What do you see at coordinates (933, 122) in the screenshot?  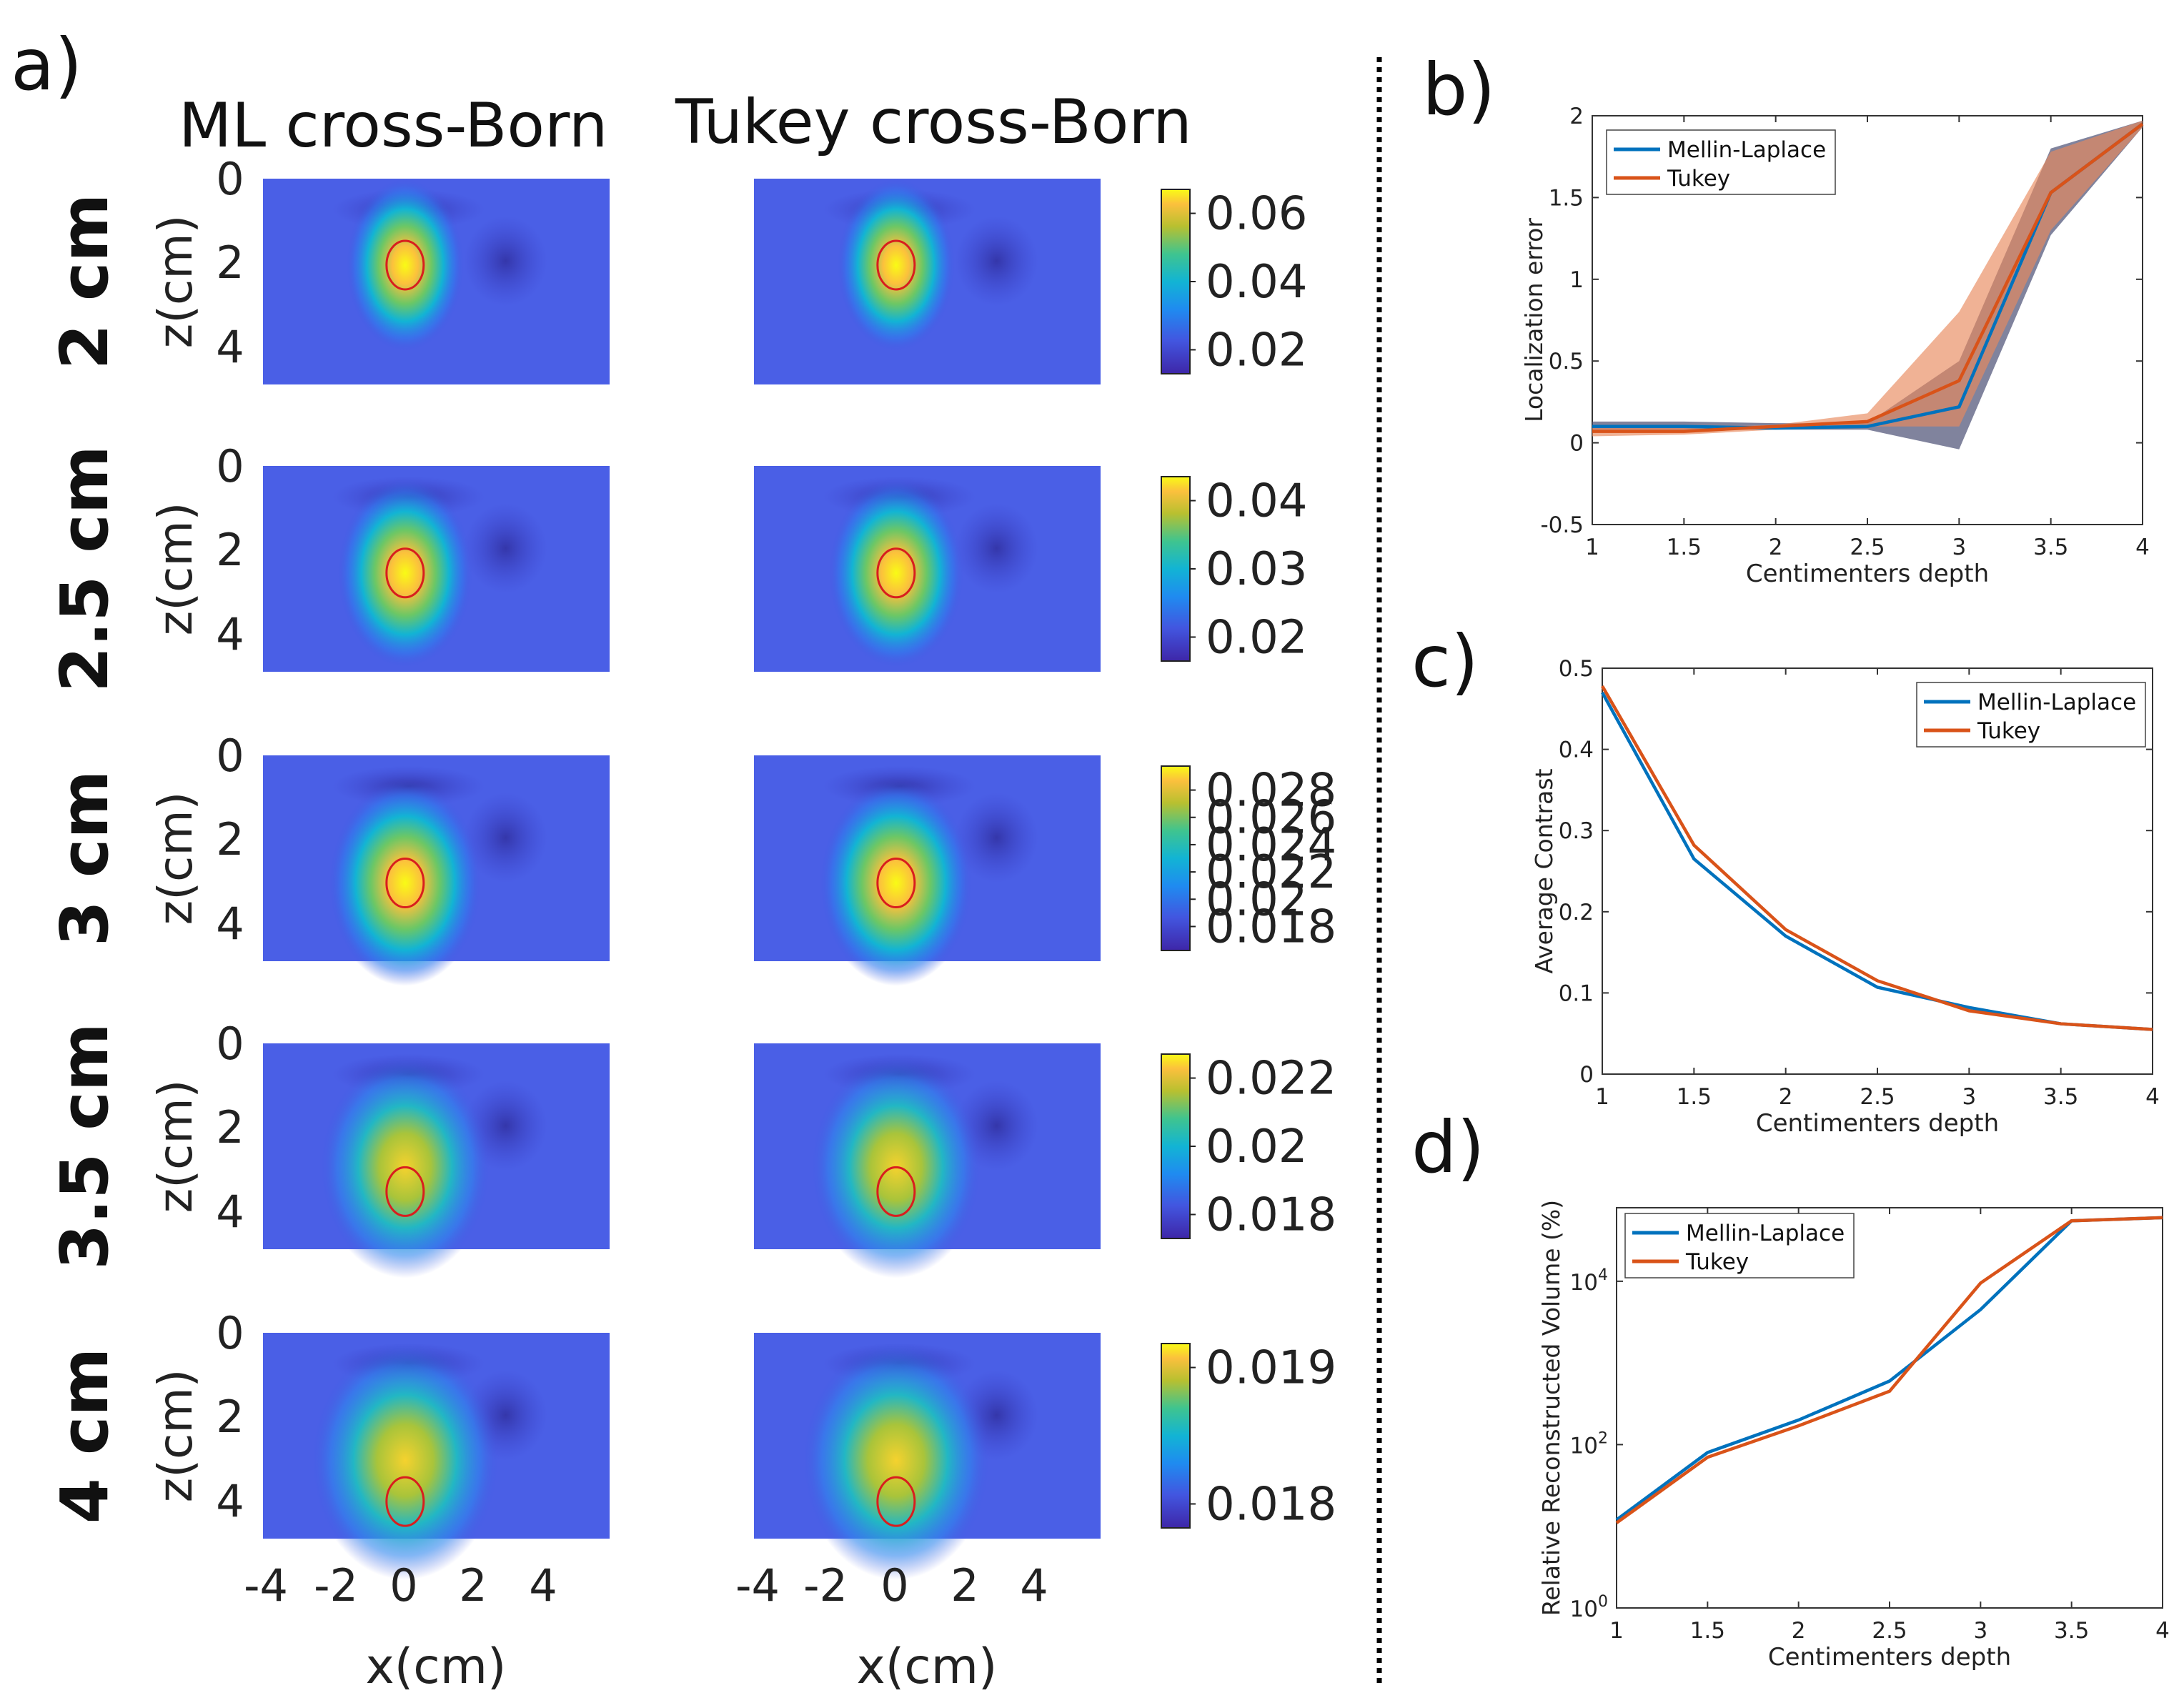 I see `col-title-tukey: Tukey cross-Born` at bounding box center [933, 122].